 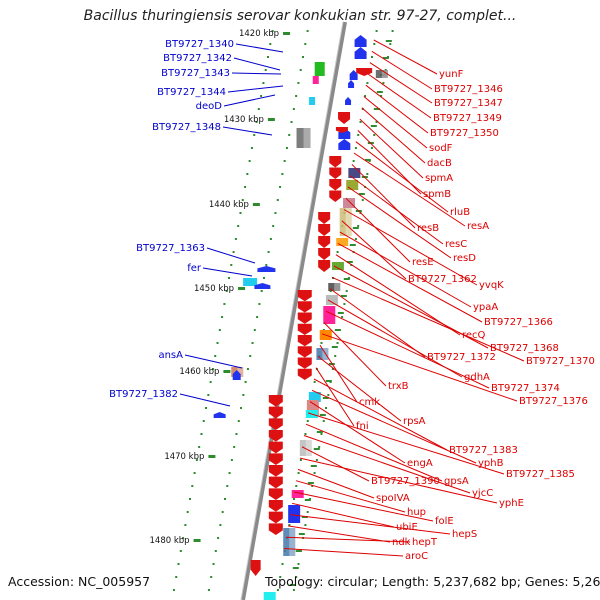 I want to click on gene-label-right: BT9727_1374, so click(x=525, y=388).